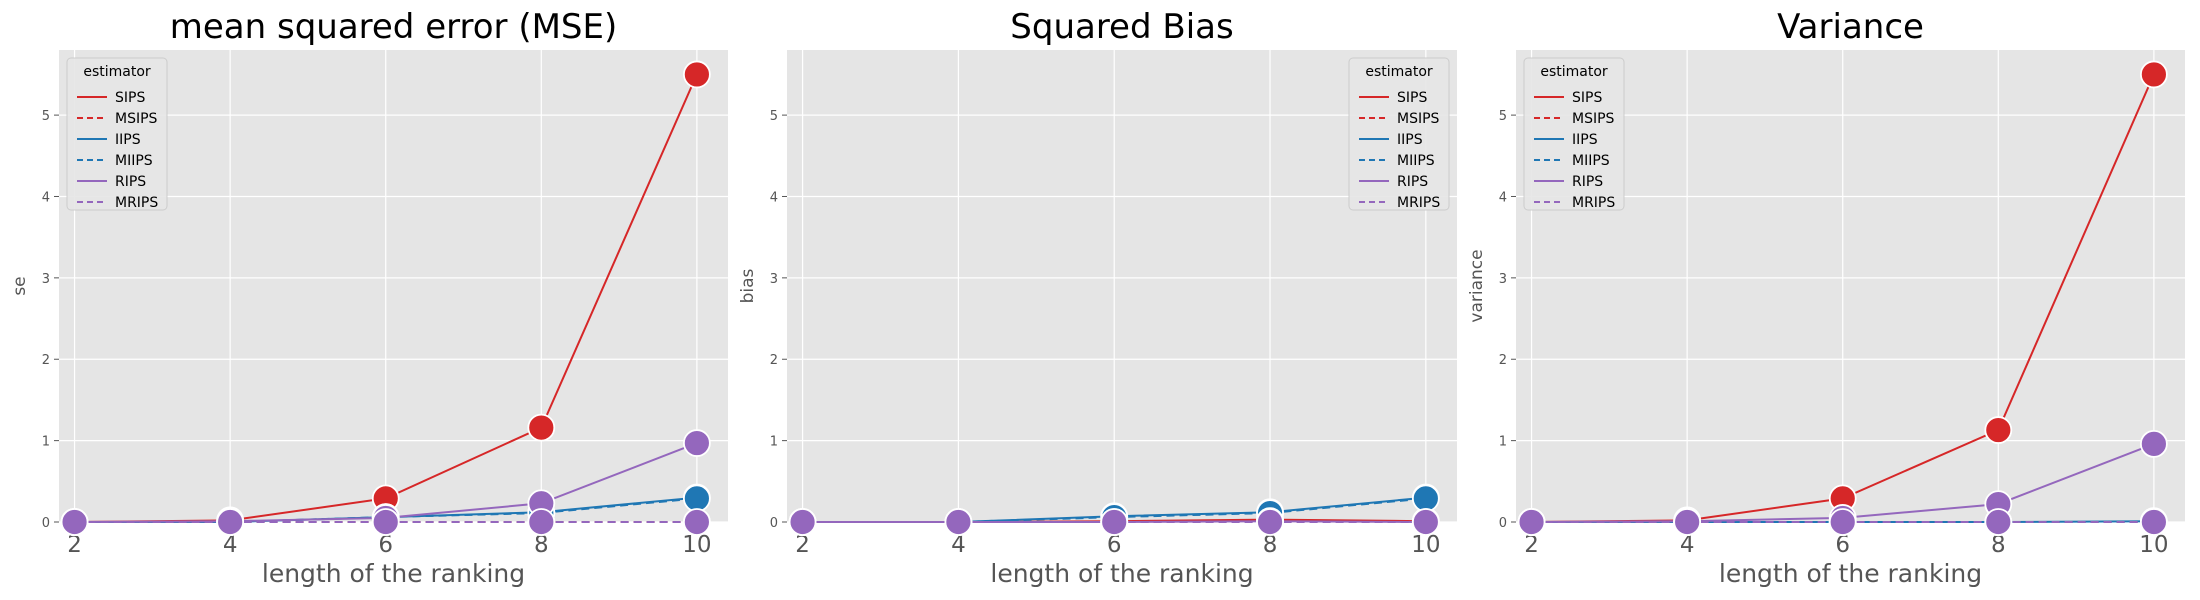 This screenshot has width=2200, height=600. What do you see at coordinates (394, 27) in the screenshot?
I see `chart-title: mean squared error (MSE)` at bounding box center [394, 27].